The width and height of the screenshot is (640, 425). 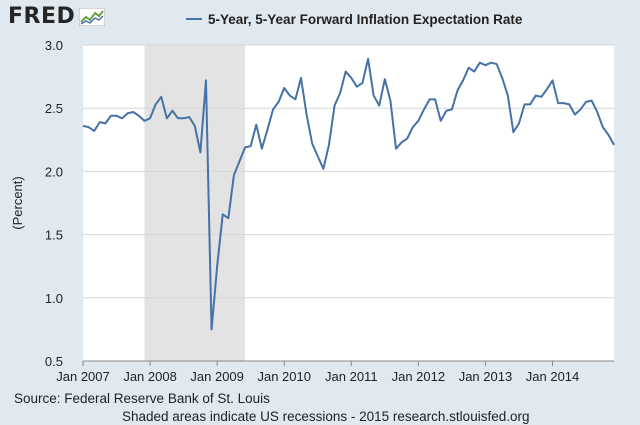 I want to click on fred-logo: FRED, so click(x=57, y=16).